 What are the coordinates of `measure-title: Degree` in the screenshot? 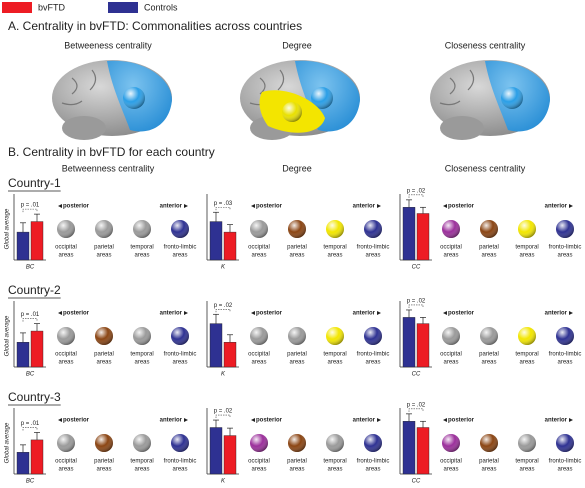 It's located at (297, 168).